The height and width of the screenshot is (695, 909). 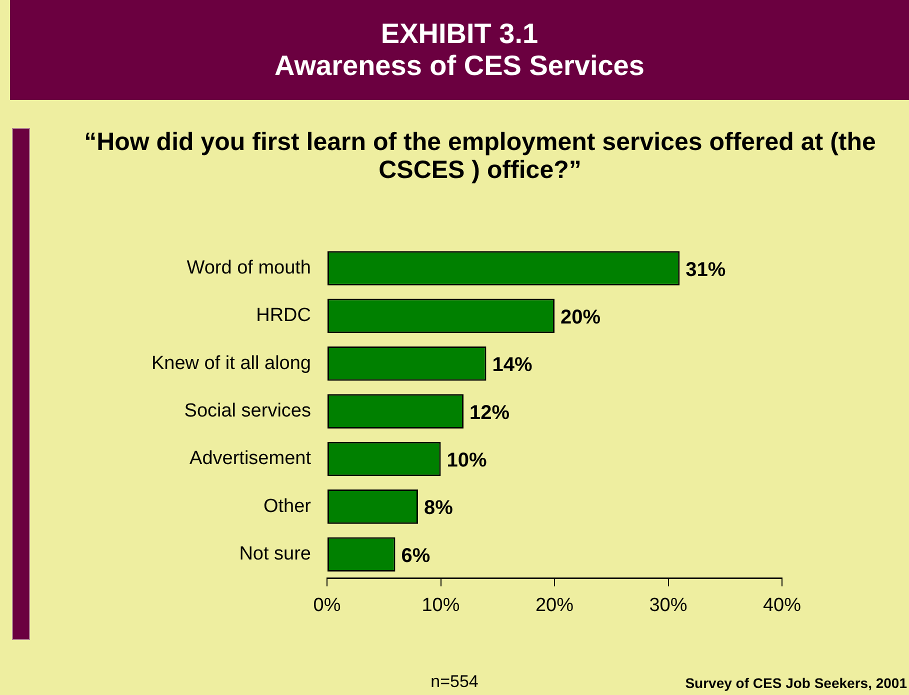 What do you see at coordinates (275, 554) in the screenshot?
I see `y-tick-label: Not sure` at bounding box center [275, 554].